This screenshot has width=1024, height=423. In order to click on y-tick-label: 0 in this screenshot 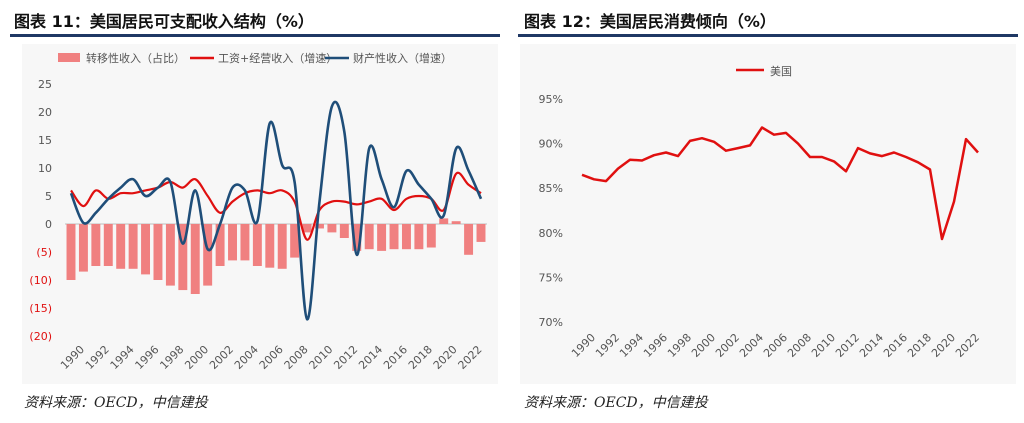, I will do `click(48, 224)`.